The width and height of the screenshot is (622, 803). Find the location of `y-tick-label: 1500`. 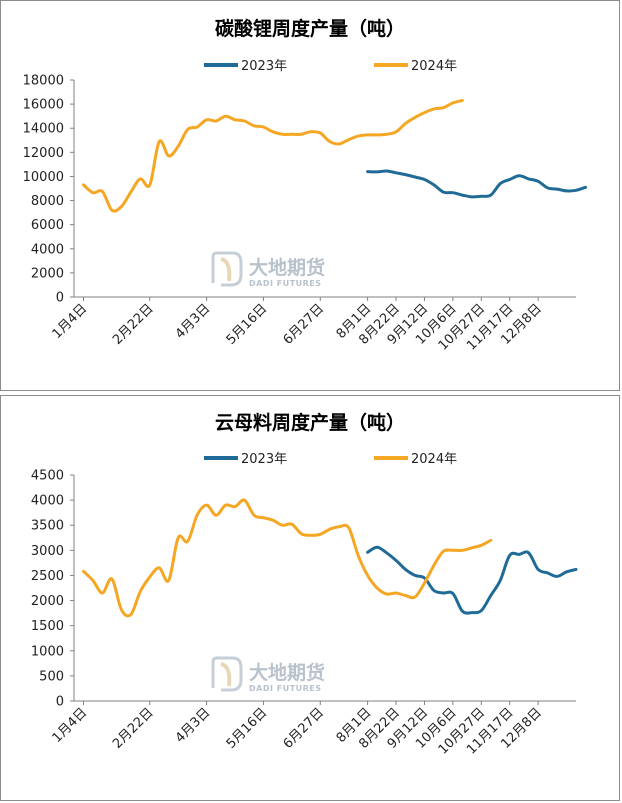

y-tick-label: 1500 is located at coordinates (47, 626).